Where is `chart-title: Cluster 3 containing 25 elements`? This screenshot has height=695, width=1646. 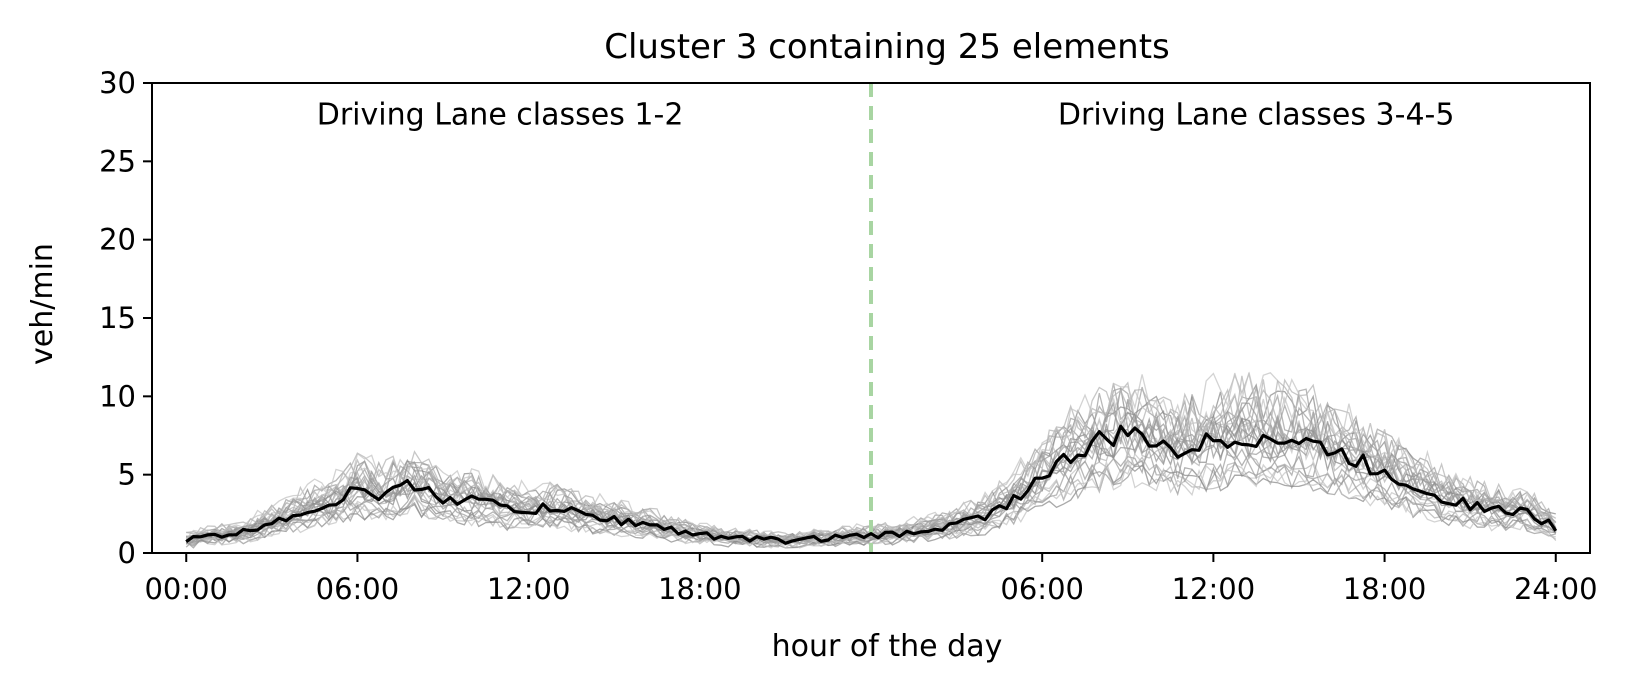 chart-title: Cluster 3 containing 25 elements is located at coordinates (887, 47).